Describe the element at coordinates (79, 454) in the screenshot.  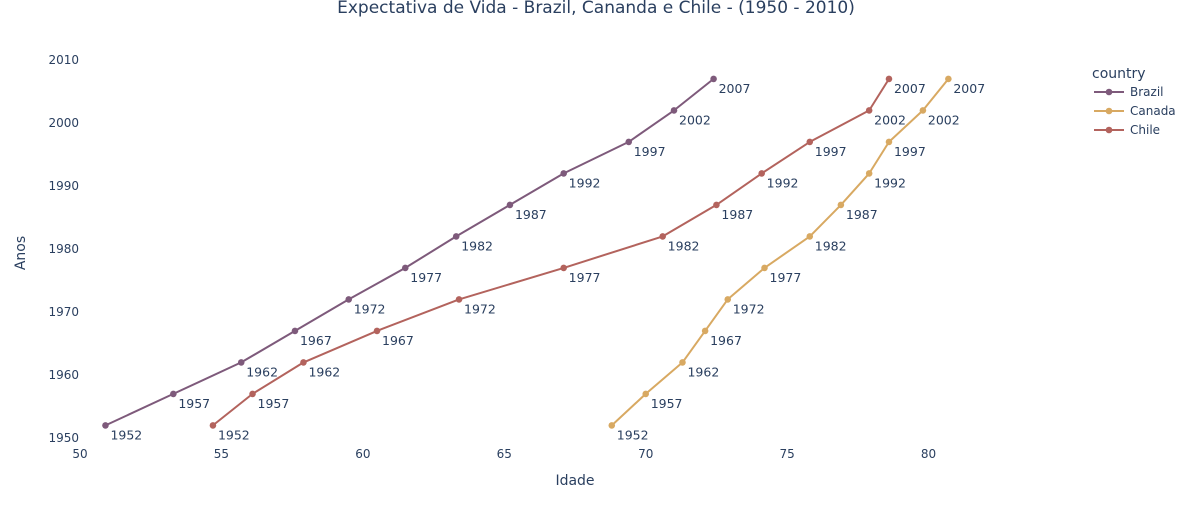
I see `x-tick-label: 50` at that location.